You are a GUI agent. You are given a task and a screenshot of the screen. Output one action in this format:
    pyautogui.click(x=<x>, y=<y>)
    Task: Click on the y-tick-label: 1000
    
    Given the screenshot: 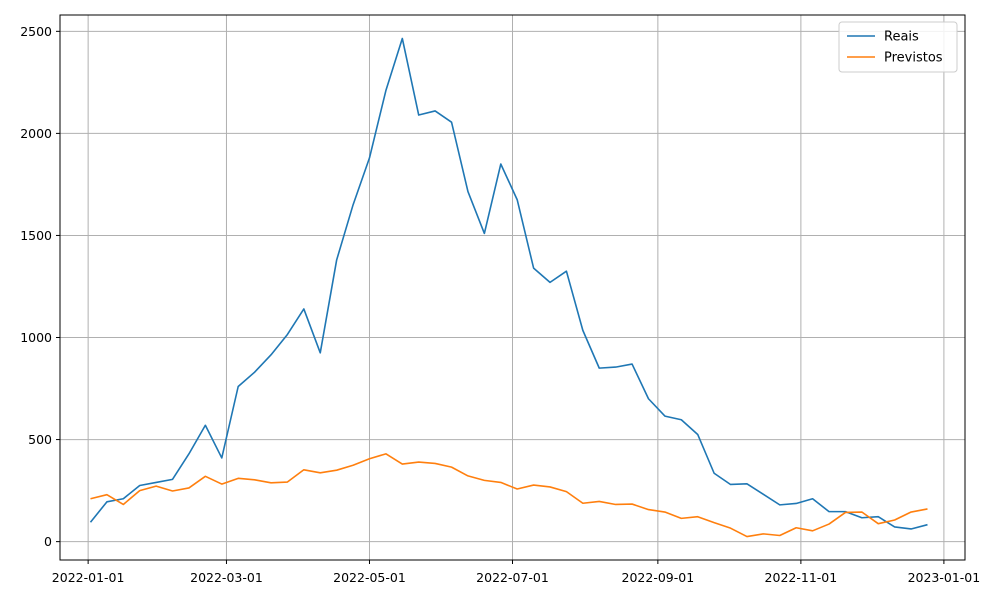 What is the action you would take?
    pyautogui.click(x=36, y=337)
    